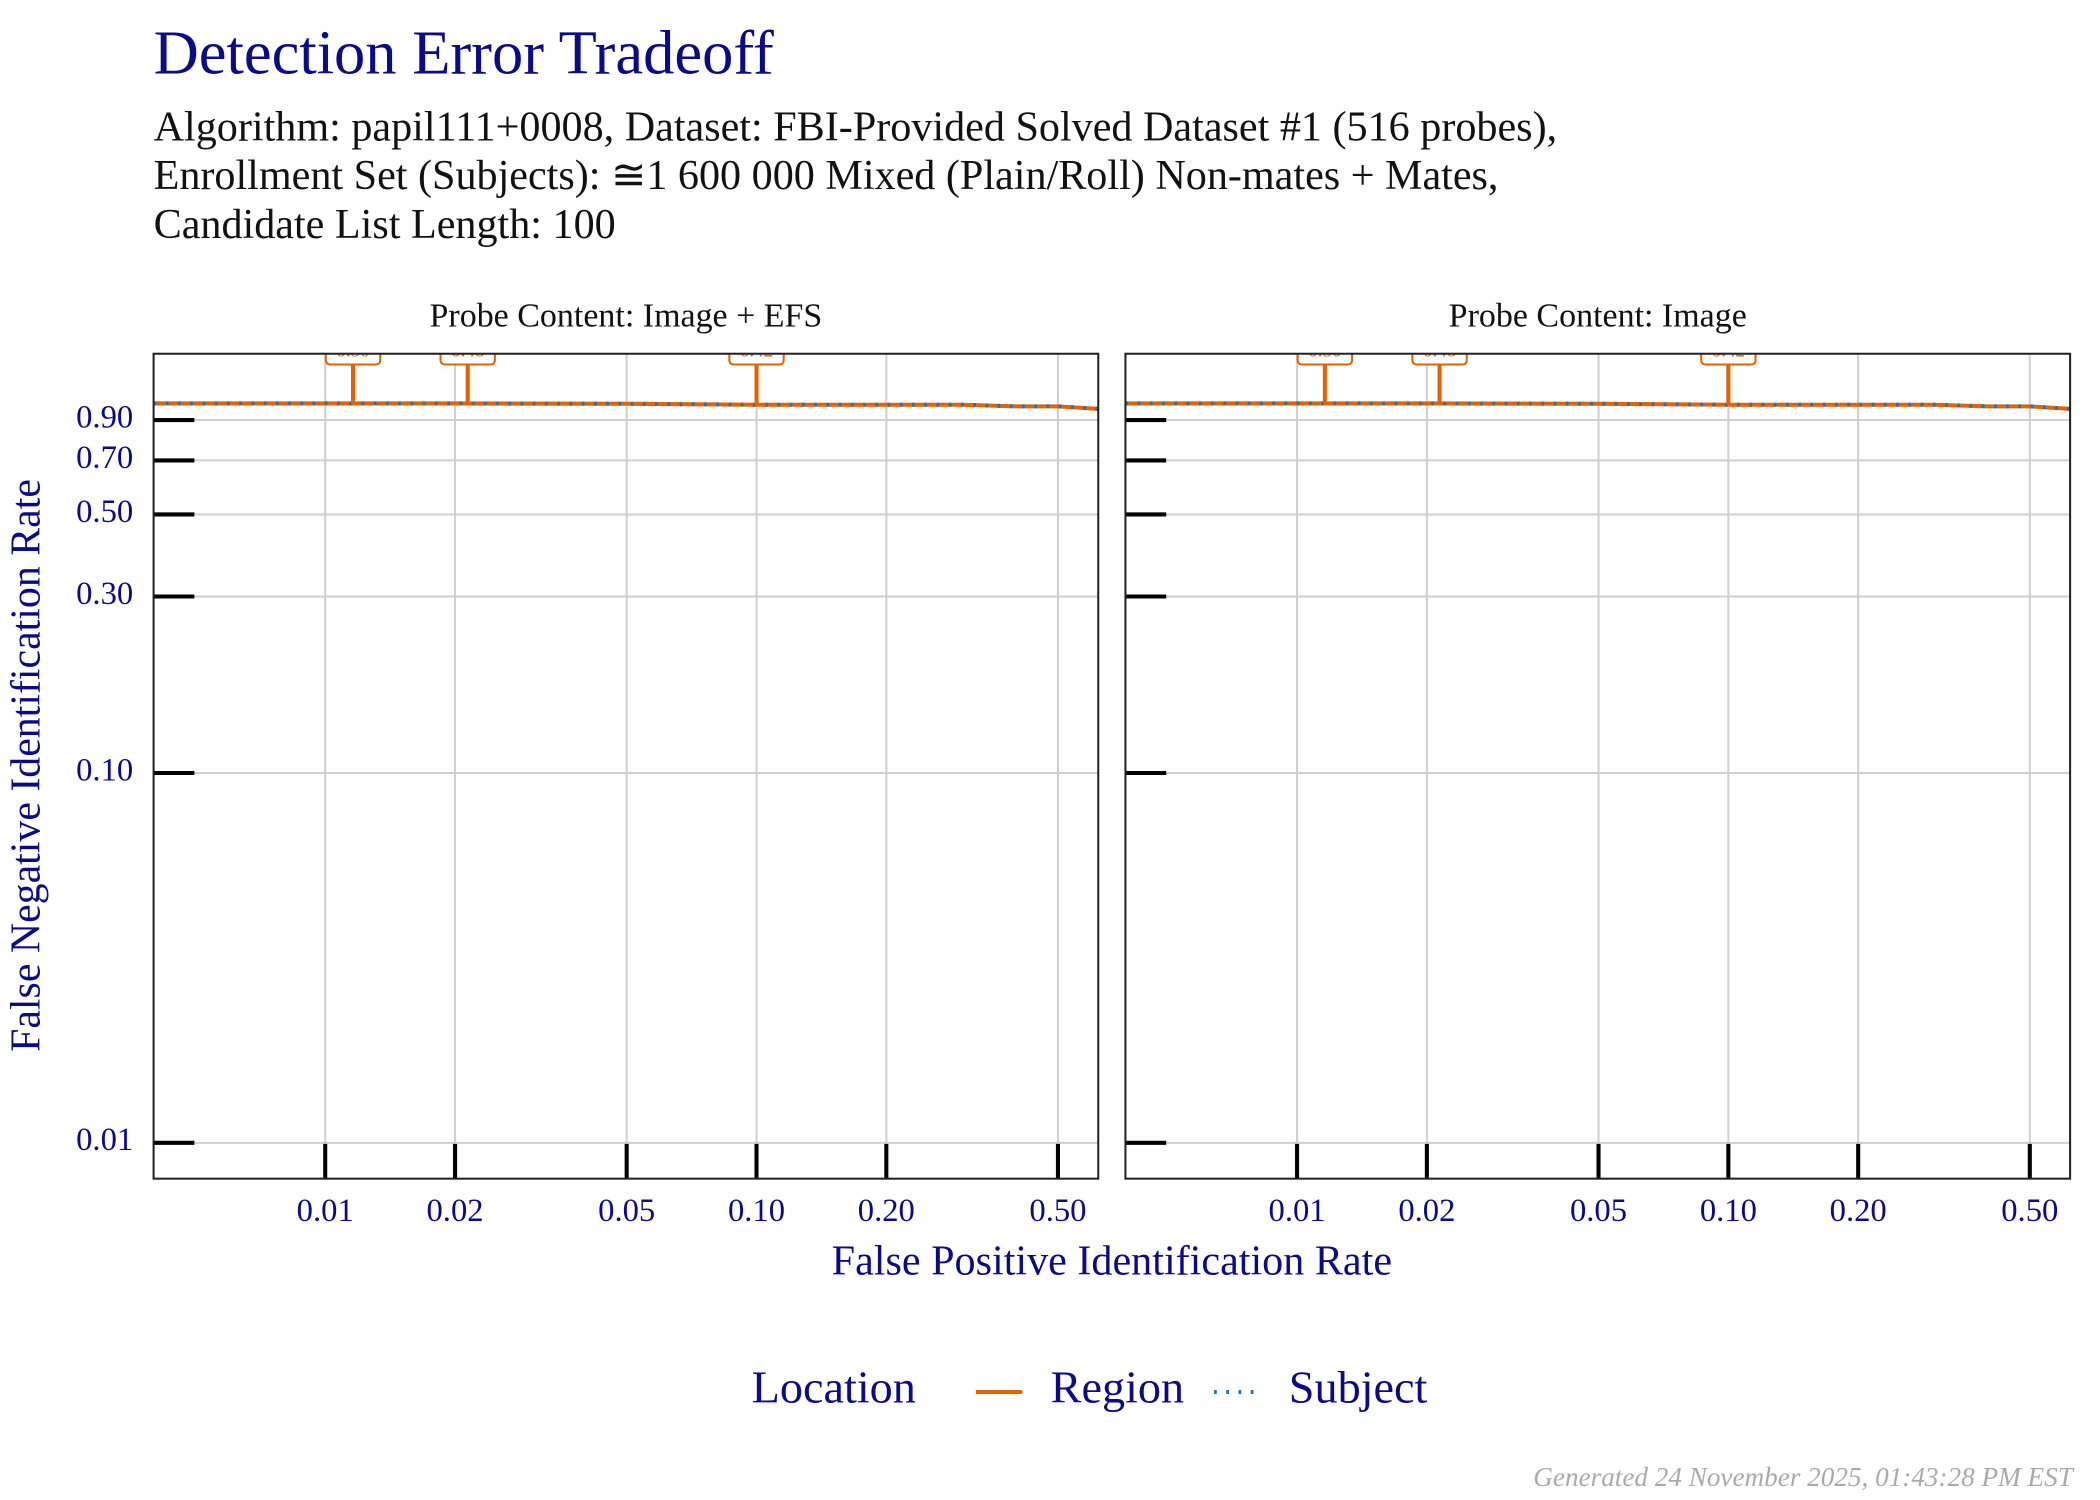 The height and width of the screenshot is (1500, 2100). What do you see at coordinates (104, 512) in the screenshot?
I see `y-tick-label: 0.50` at bounding box center [104, 512].